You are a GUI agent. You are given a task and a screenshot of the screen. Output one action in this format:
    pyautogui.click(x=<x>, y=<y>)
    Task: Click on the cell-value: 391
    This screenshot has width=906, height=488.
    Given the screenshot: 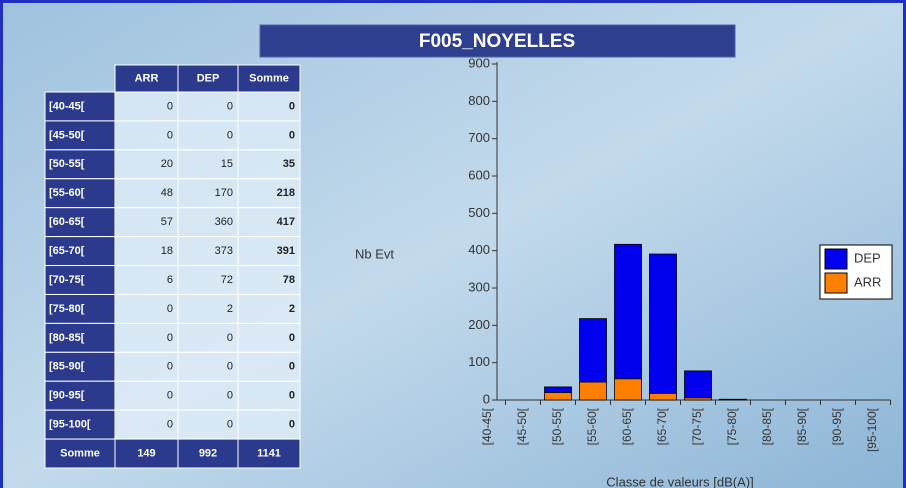 What is the action you would take?
    pyautogui.click(x=286, y=251)
    